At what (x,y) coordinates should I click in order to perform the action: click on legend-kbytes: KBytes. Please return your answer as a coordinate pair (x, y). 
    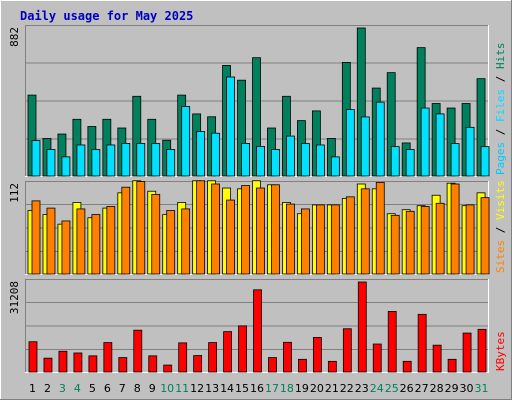
    Looking at the image, I should click on (500, 351).